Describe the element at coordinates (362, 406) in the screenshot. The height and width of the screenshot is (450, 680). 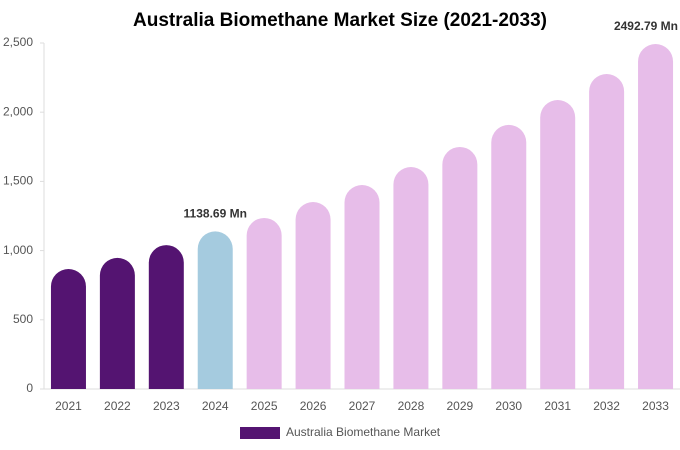
I see `x-tick-label: 2027` at that location.